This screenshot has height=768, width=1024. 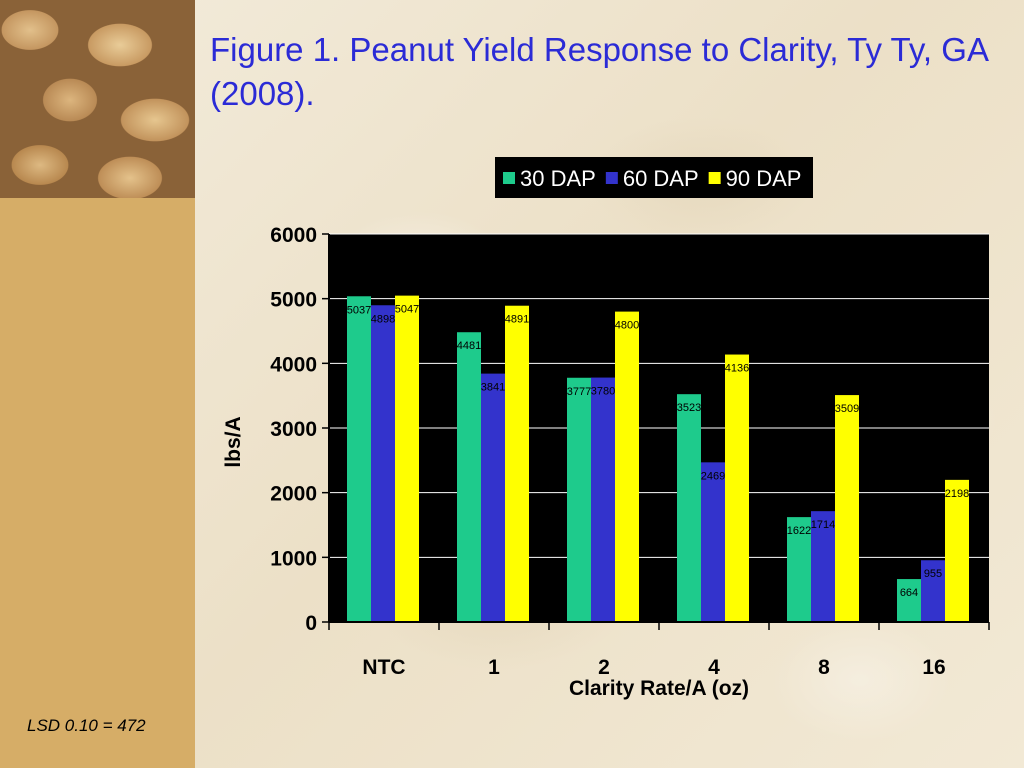 What do you see at coordinates (661, 178) in the screenshot?
I see `legend-label: 60 DAP` at bounding box center [661, 178].